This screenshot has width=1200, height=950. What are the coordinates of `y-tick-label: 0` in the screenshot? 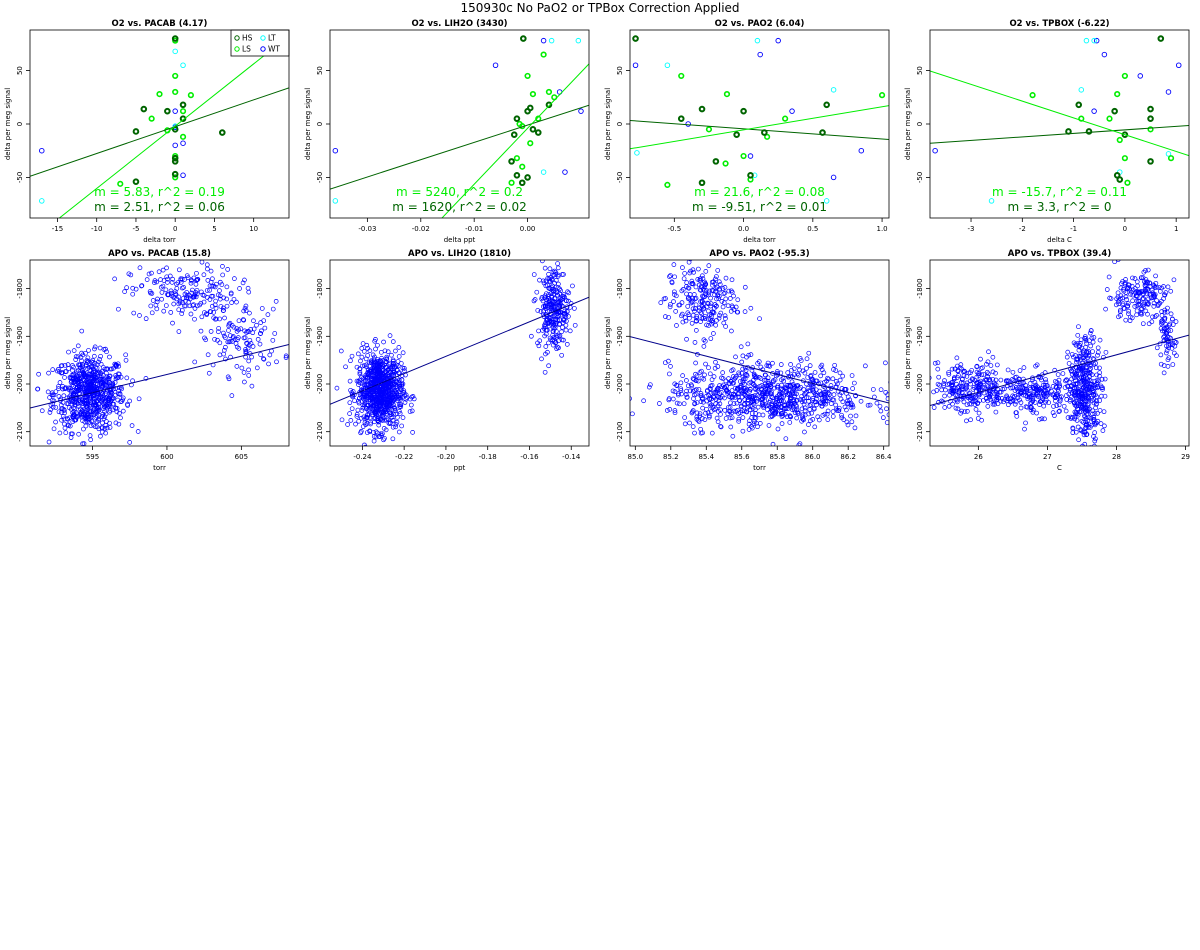 It's located at (920, 124).